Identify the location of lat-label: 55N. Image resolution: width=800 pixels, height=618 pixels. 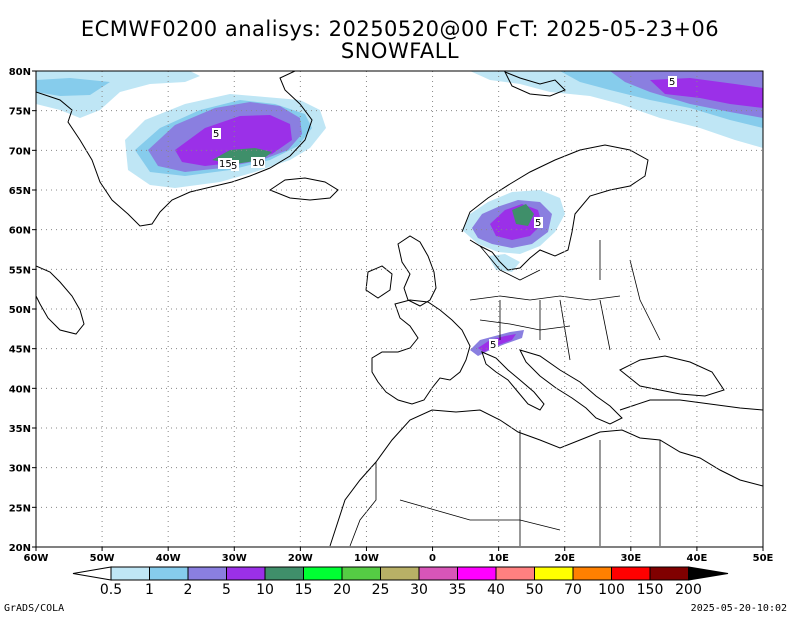
(20, 270).